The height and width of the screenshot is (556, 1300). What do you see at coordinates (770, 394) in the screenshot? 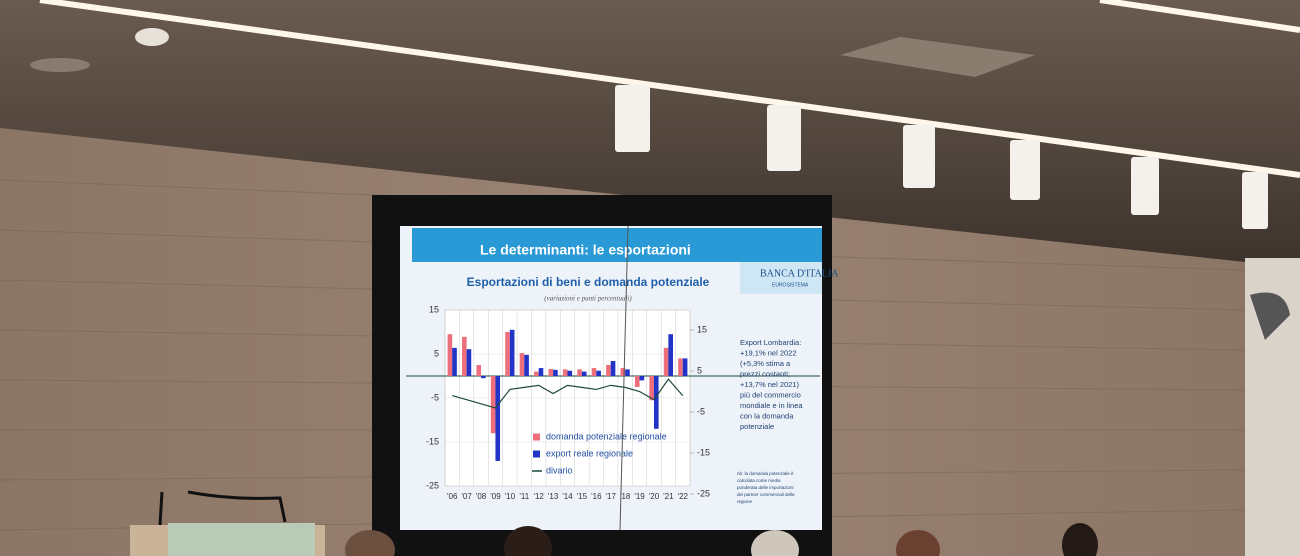
I see `note-line: più del commercio` at bounding box center [770, 394].